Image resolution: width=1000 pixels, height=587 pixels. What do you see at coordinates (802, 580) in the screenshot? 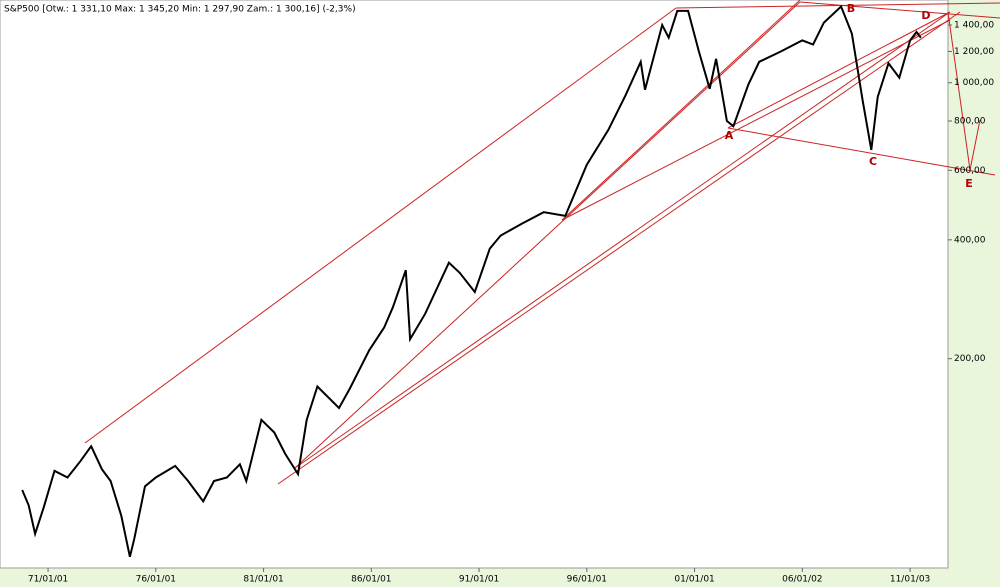
I see `x-tick-label: 06/01/02` at bounding box center [802, 580].